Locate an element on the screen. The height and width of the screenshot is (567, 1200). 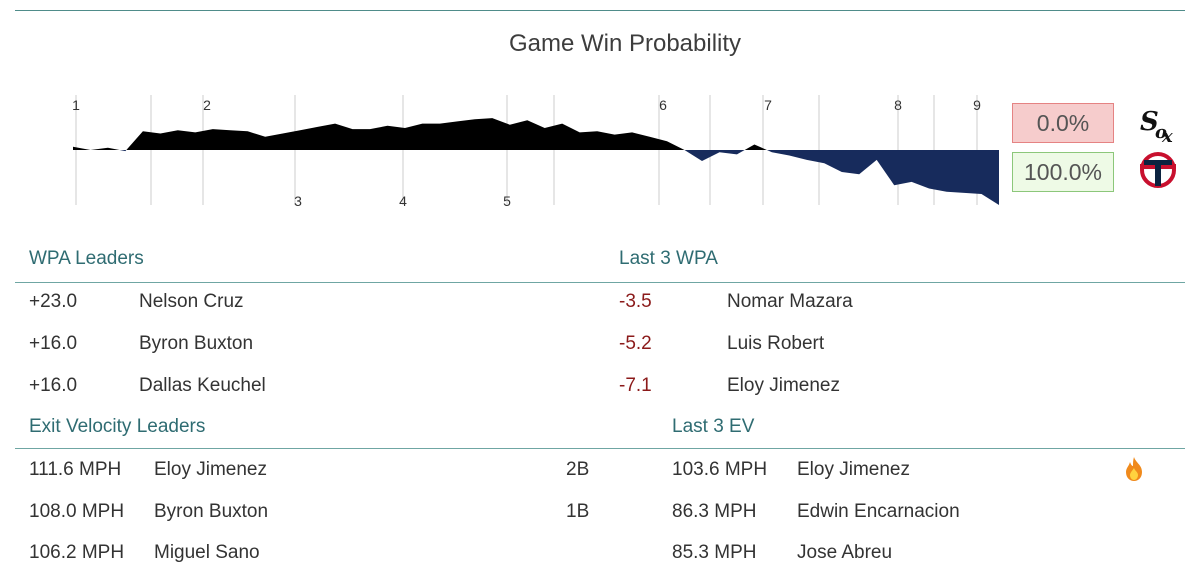
wpa-player: Byron Buxton is located at coordinates (196, 343).